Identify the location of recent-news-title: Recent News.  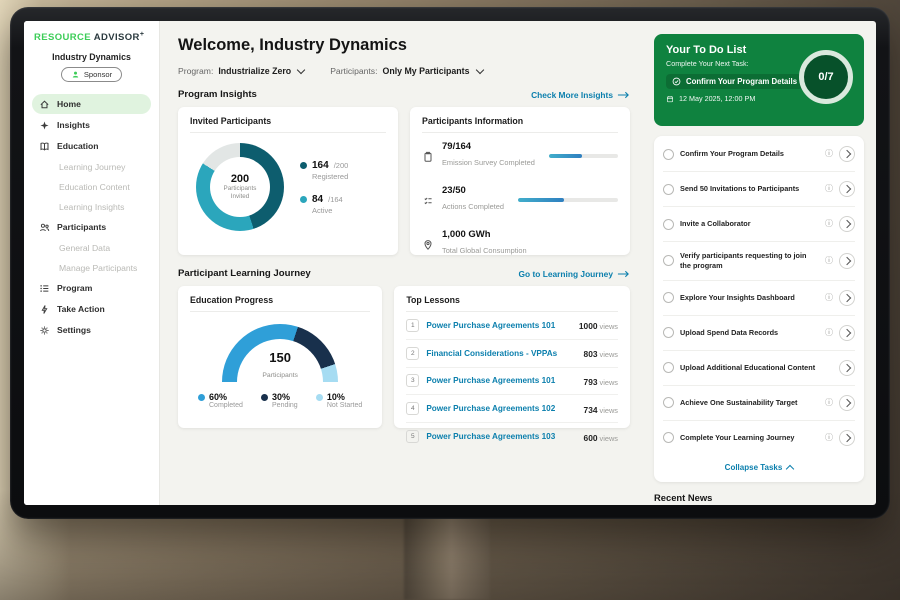
(683, 497).